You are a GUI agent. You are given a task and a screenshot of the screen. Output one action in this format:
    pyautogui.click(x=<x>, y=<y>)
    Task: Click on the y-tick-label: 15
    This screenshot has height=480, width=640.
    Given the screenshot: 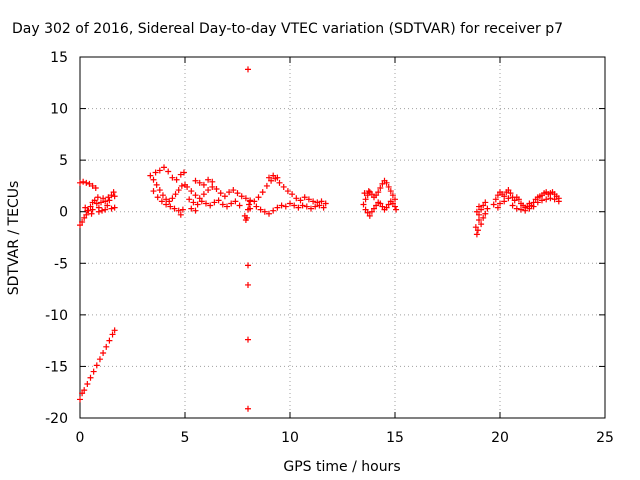 What is the action you would take?
    pyautogui.click(x=59, y=58)
    